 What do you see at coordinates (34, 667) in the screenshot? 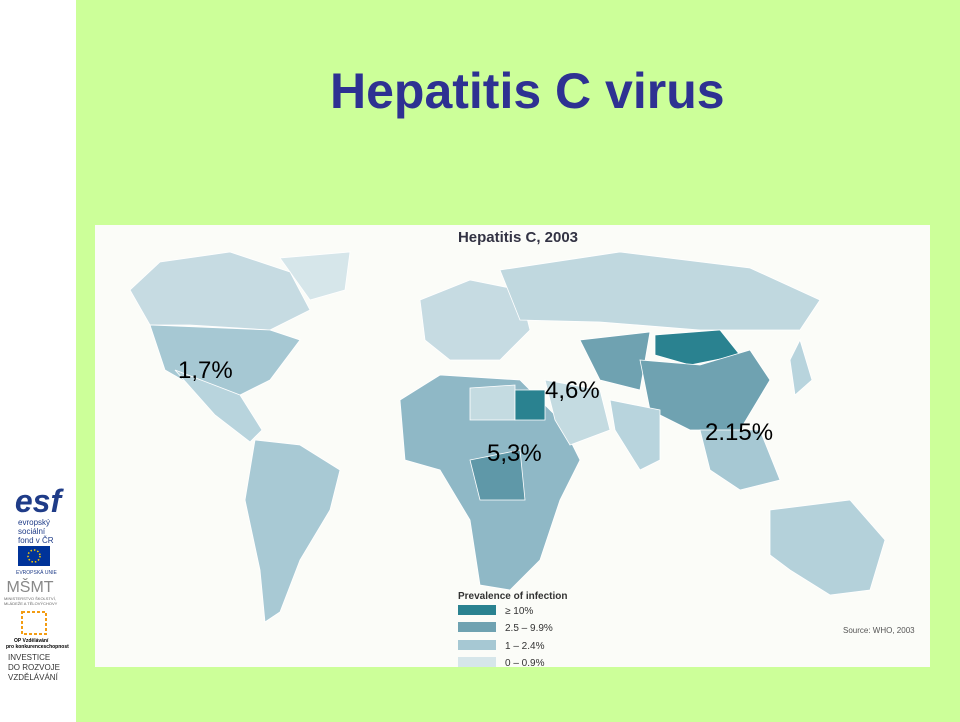
I see `investice: DO ROZVOJE` at bounding box center [34, 667].